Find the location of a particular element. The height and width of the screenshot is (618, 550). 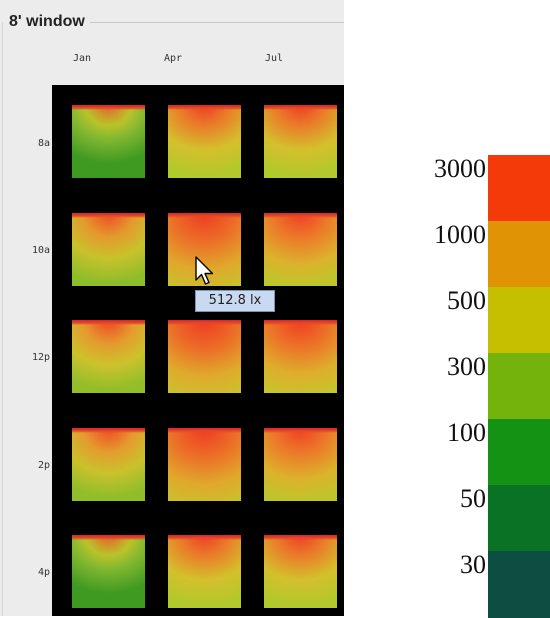

legend-label: 100 is located at coordinates (466, 432).